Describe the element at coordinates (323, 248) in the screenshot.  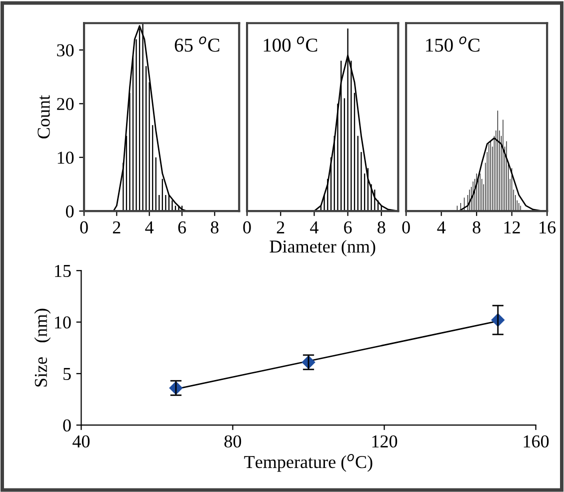
I see `x-axis-title: Diameter (nm)` at that location.